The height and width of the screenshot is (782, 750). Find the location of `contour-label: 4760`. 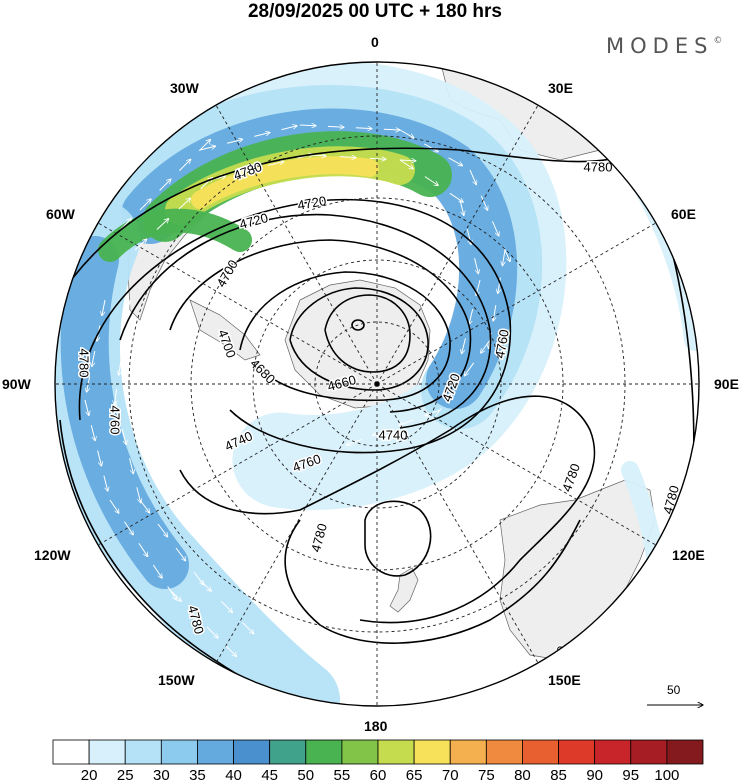

contour-label: 4760 is located at coordinates (115, 420).